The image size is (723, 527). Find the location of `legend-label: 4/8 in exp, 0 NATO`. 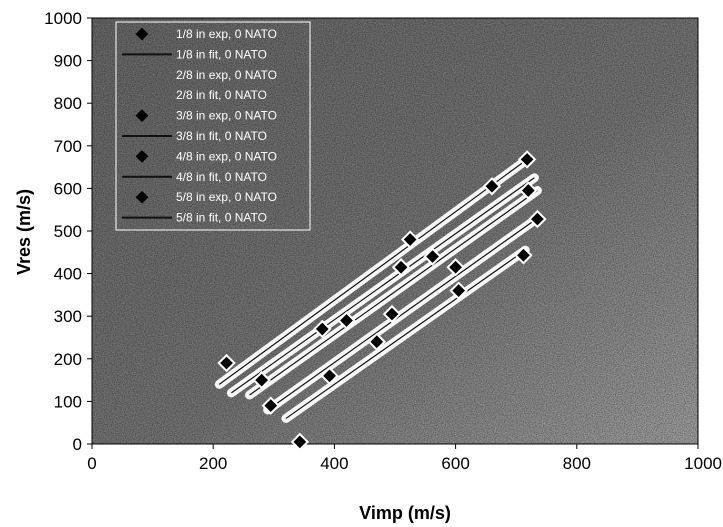

legend-label: 4/8 in exp, 0 NATO is located at coordinates (226, 156).